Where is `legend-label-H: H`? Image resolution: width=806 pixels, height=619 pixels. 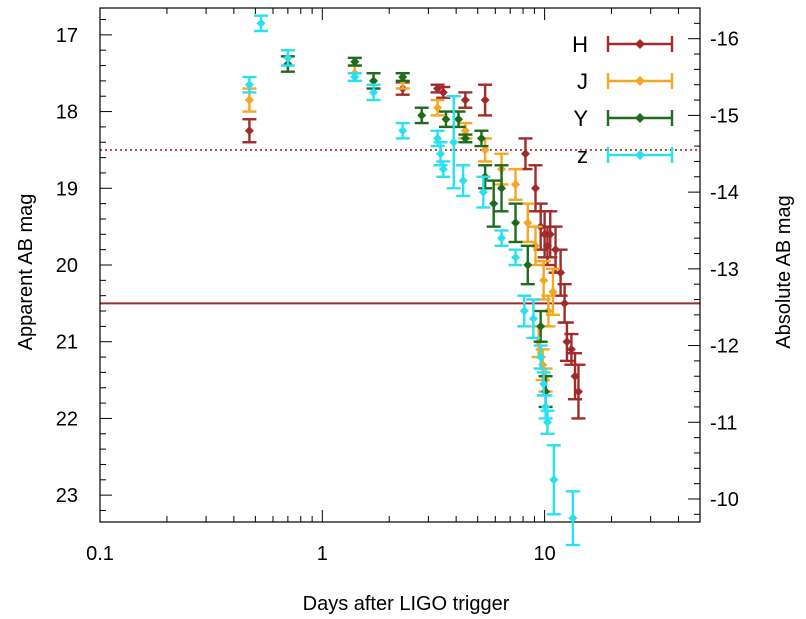 legend-label-H: H is located at coordinates (580, 44).